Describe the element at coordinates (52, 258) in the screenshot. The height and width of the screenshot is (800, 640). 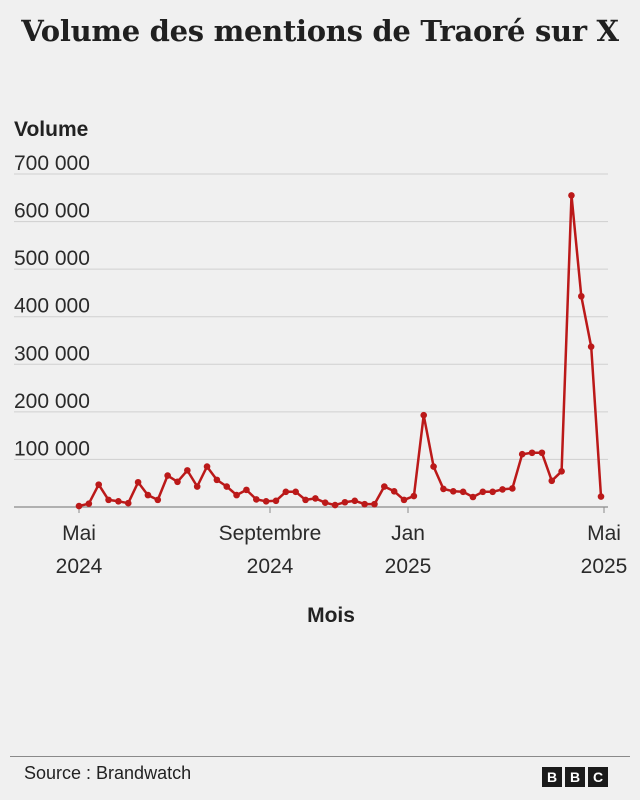
I see `y-tick-label: 500 000` at that location.